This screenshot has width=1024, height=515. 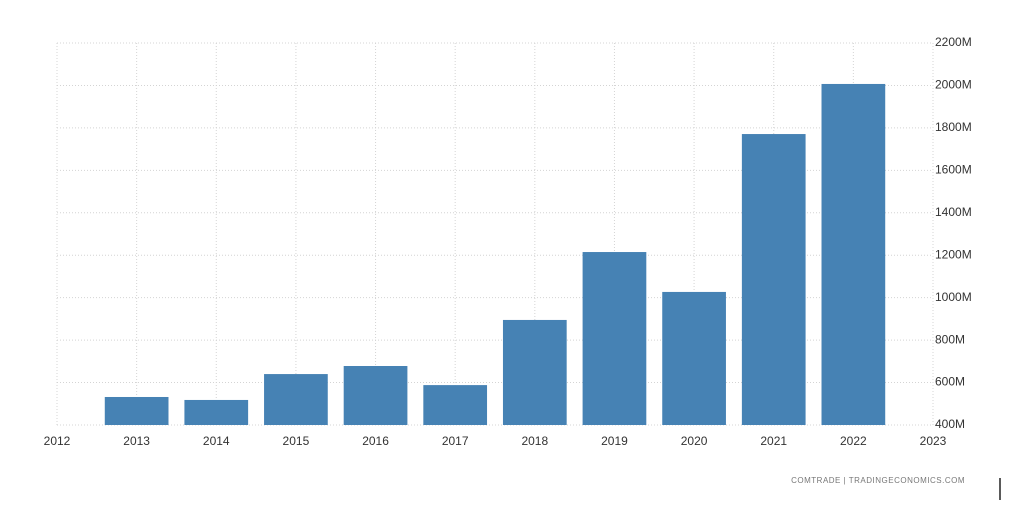 I want to click on x-tick-label: 2022, so click(x=853, y=441).